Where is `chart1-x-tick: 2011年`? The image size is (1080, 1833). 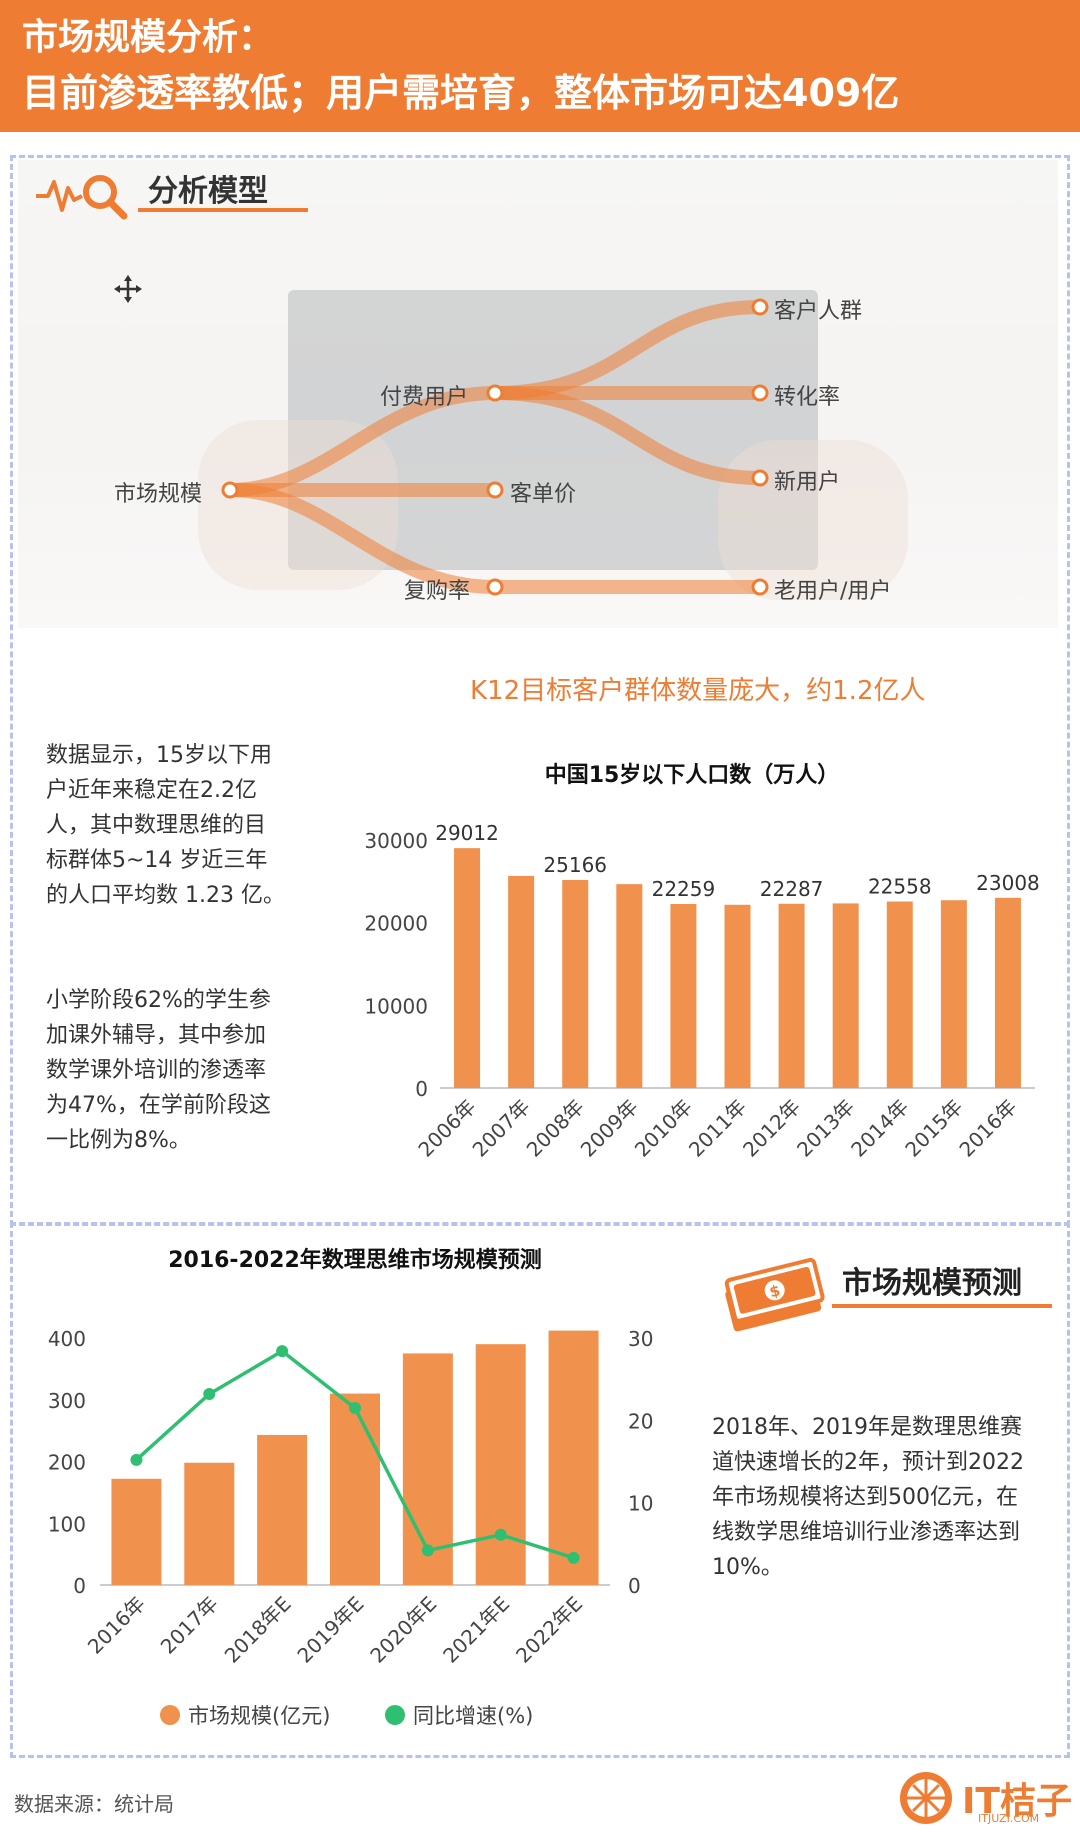 chart1-x-tick: 2011年 is located at coordinates (717, 1128).